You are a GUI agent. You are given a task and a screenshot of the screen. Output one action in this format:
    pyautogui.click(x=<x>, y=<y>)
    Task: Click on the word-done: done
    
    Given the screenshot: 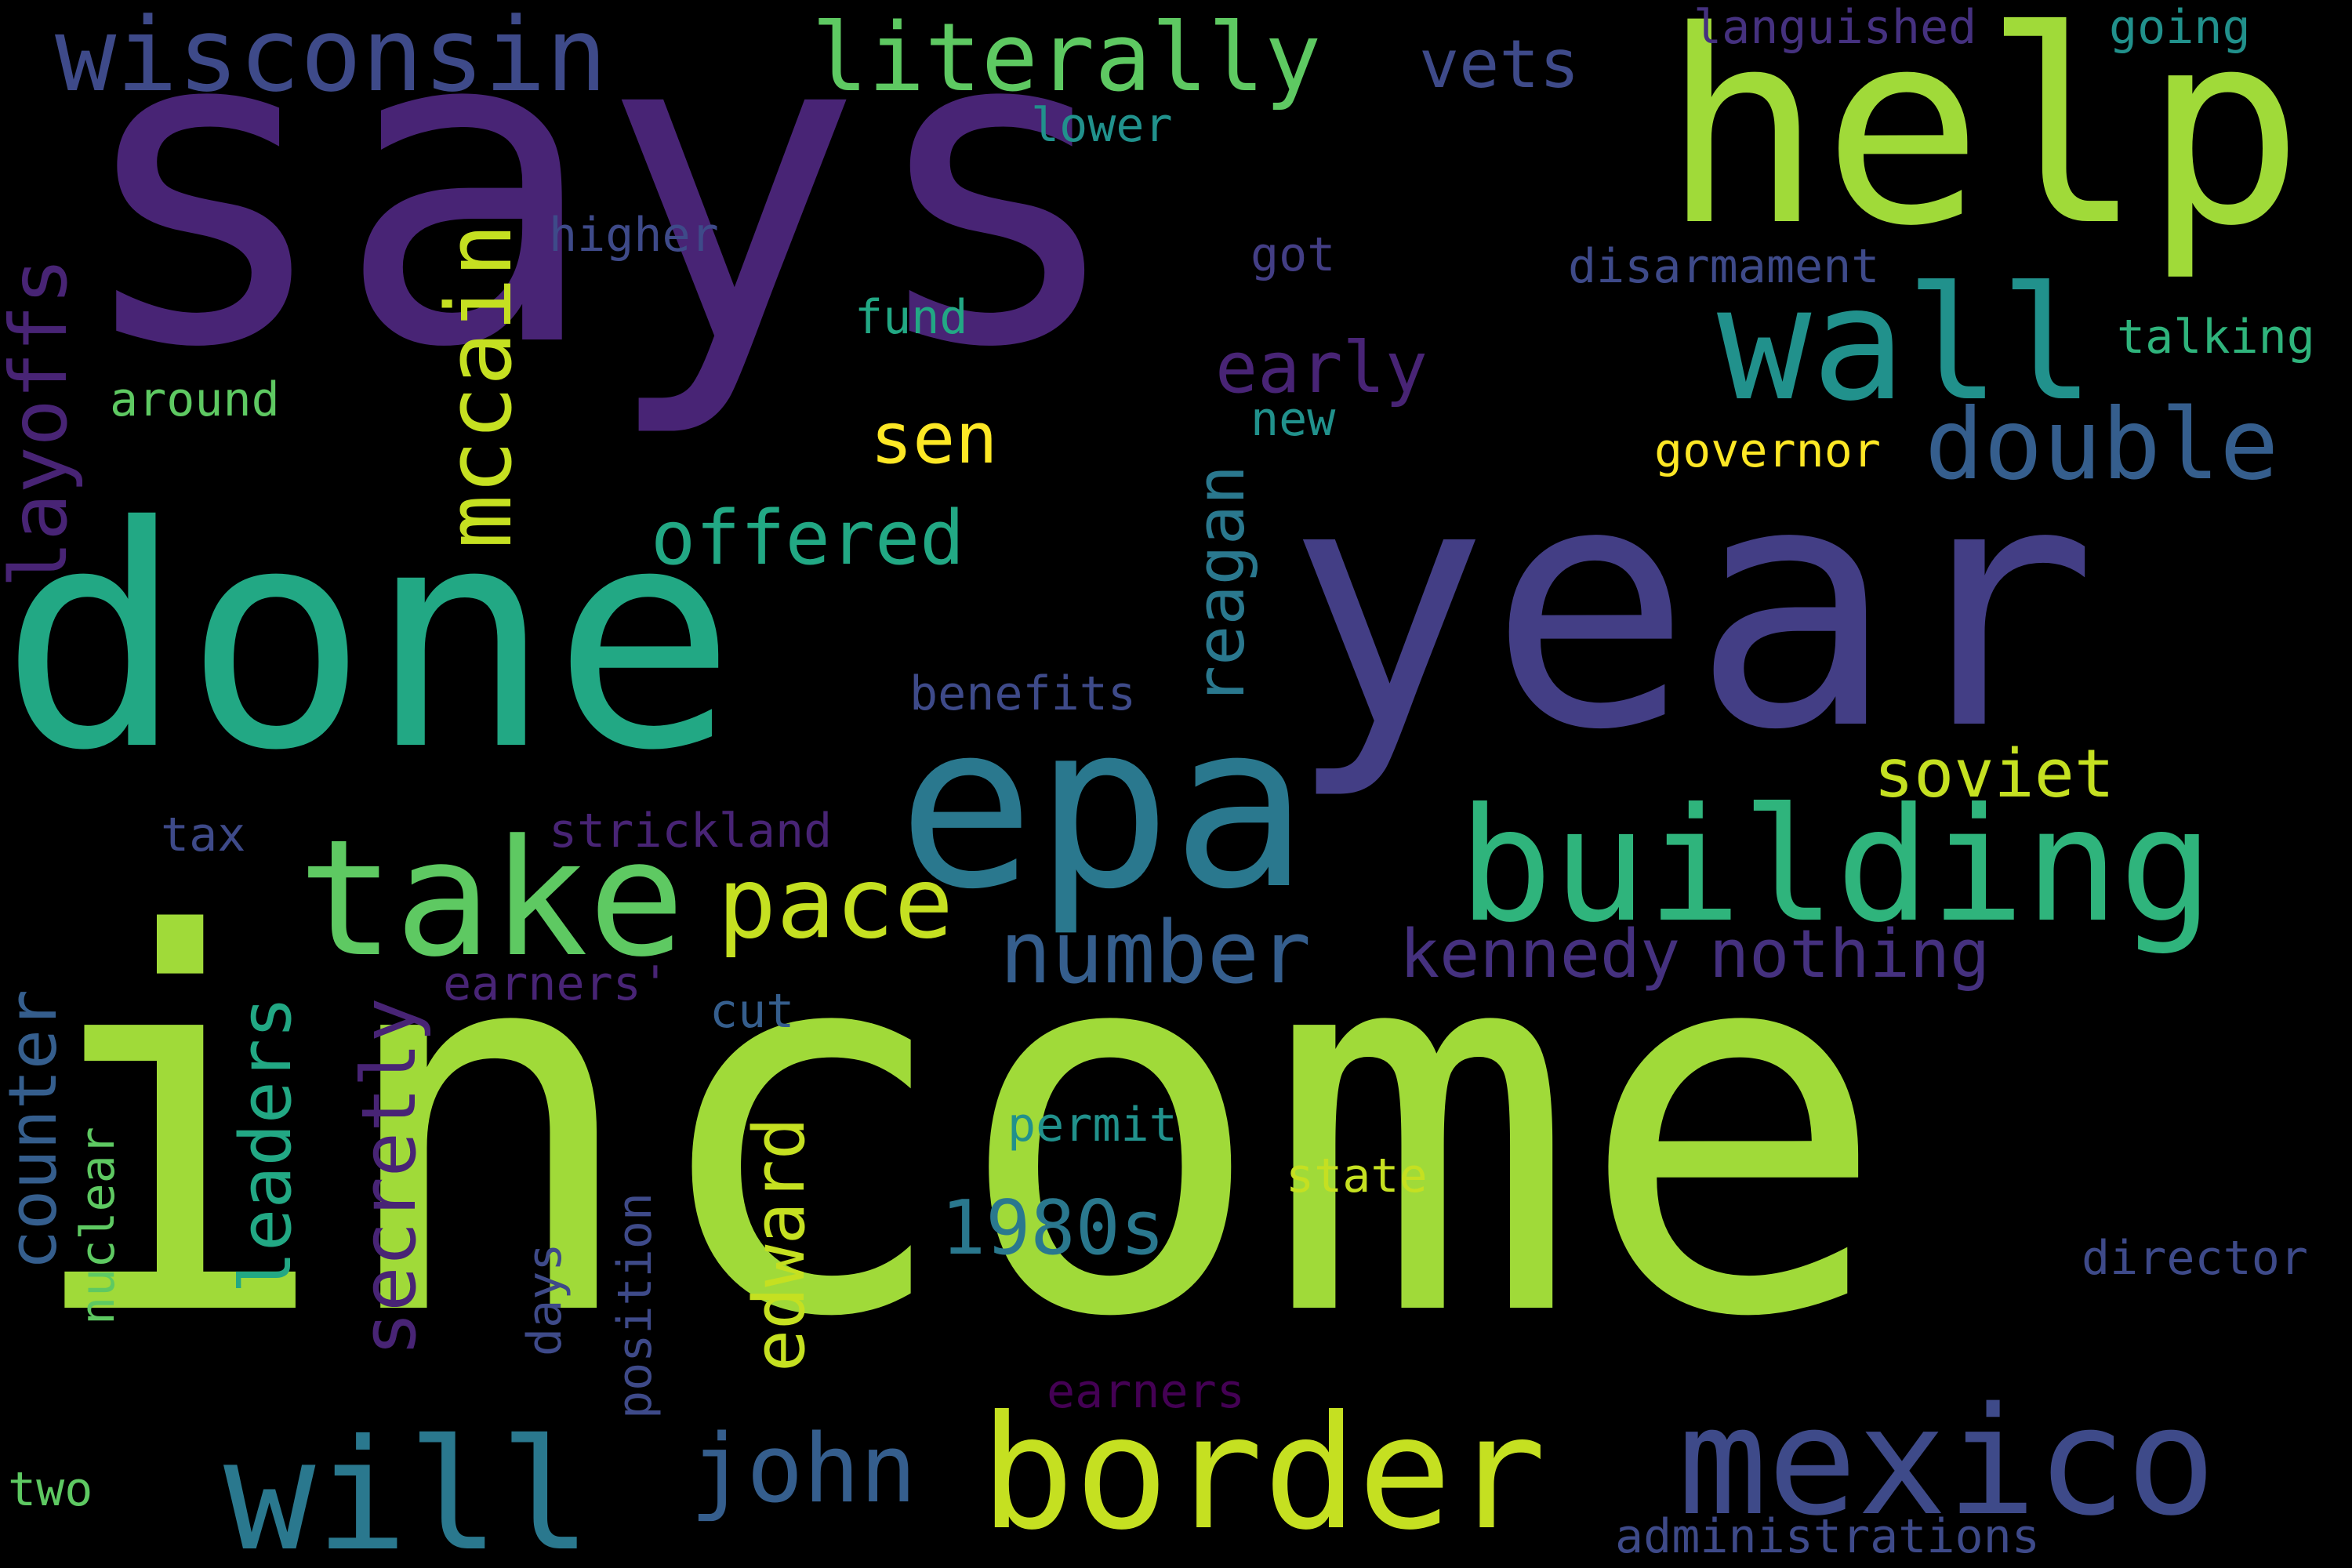 What is the action you would take?
    pyautogui.click(x=368, y=639)
    